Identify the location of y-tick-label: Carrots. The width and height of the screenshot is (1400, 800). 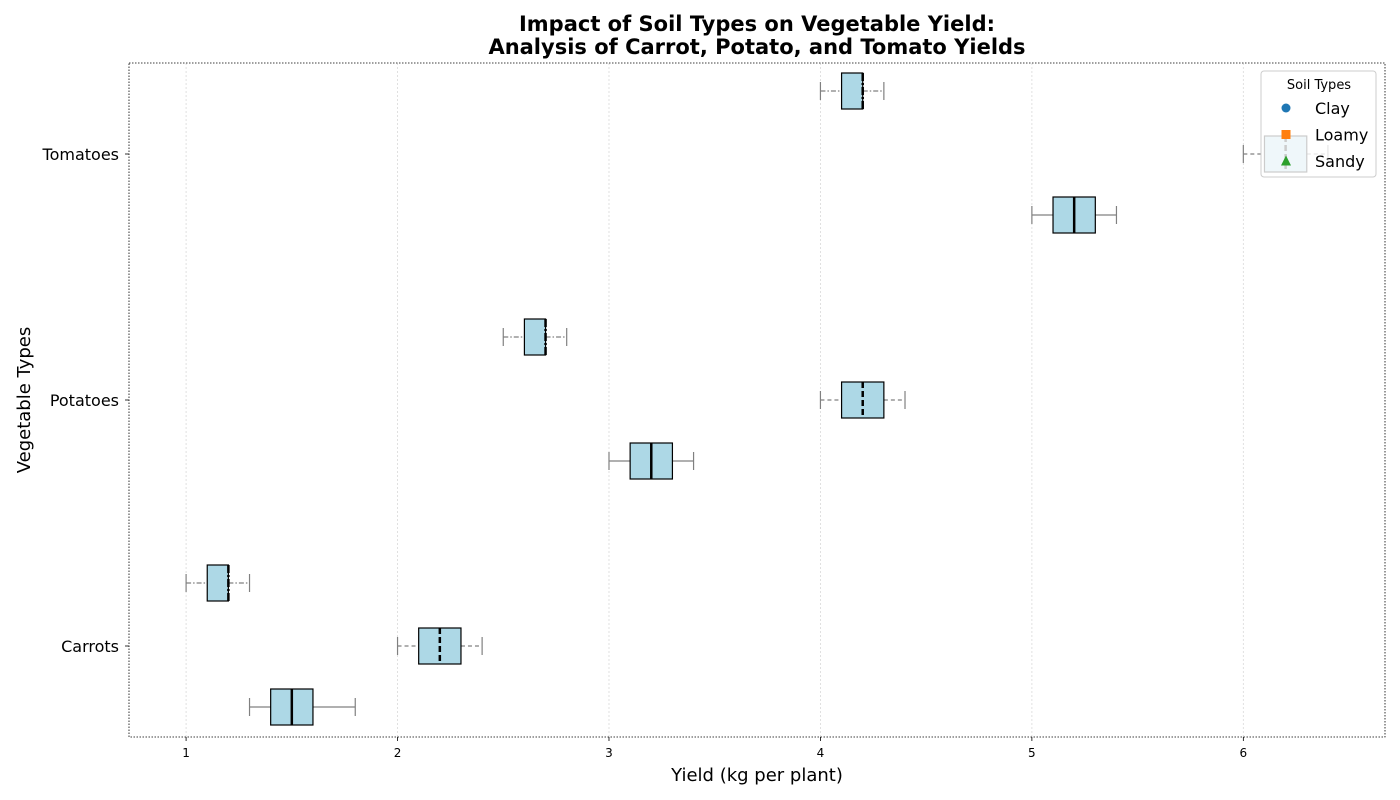
(90, 646).